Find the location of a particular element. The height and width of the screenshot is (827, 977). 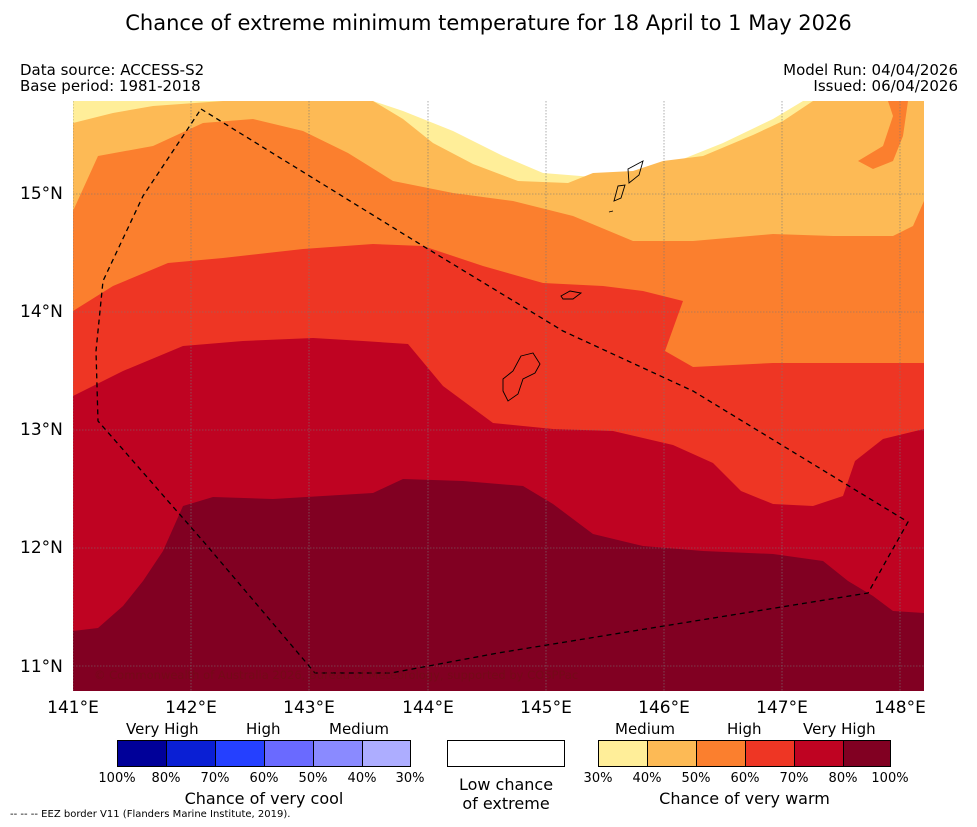

warm-tick-50: 50% is located at coordinates (696, 778).